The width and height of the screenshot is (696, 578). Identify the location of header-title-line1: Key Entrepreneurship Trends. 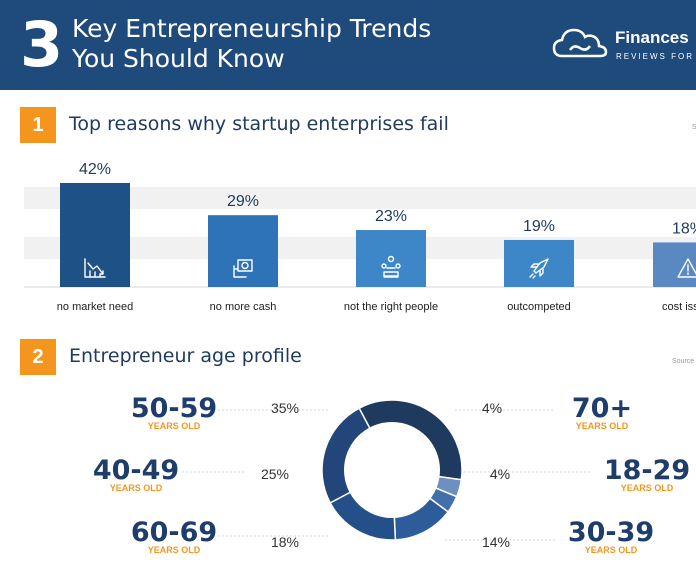
(252, 28).